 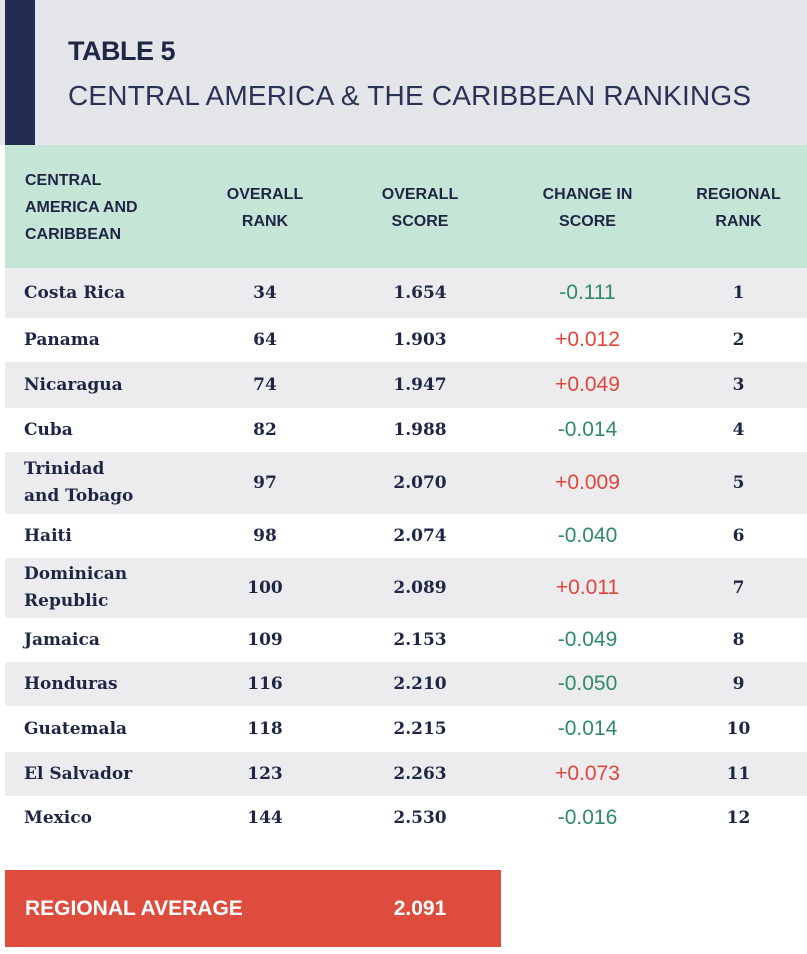 What do you see at coordinates (587, 292) in the screenshot?
I see `change-in-score: -0.111` at bounding box center [587, 292].